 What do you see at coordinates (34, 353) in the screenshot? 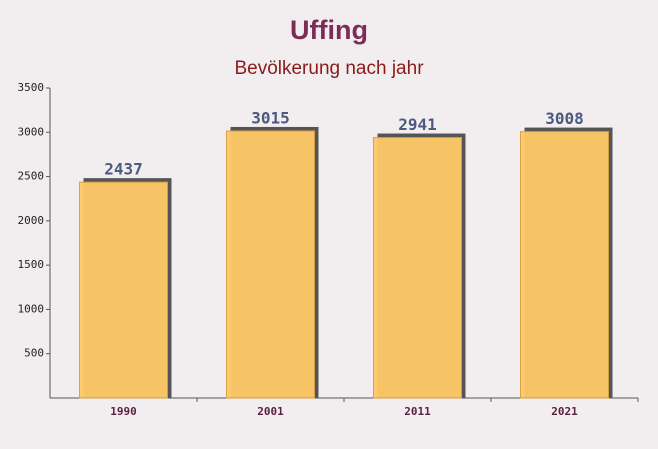
I see `y-tick-label: 500` at bounding box center [34, 353].